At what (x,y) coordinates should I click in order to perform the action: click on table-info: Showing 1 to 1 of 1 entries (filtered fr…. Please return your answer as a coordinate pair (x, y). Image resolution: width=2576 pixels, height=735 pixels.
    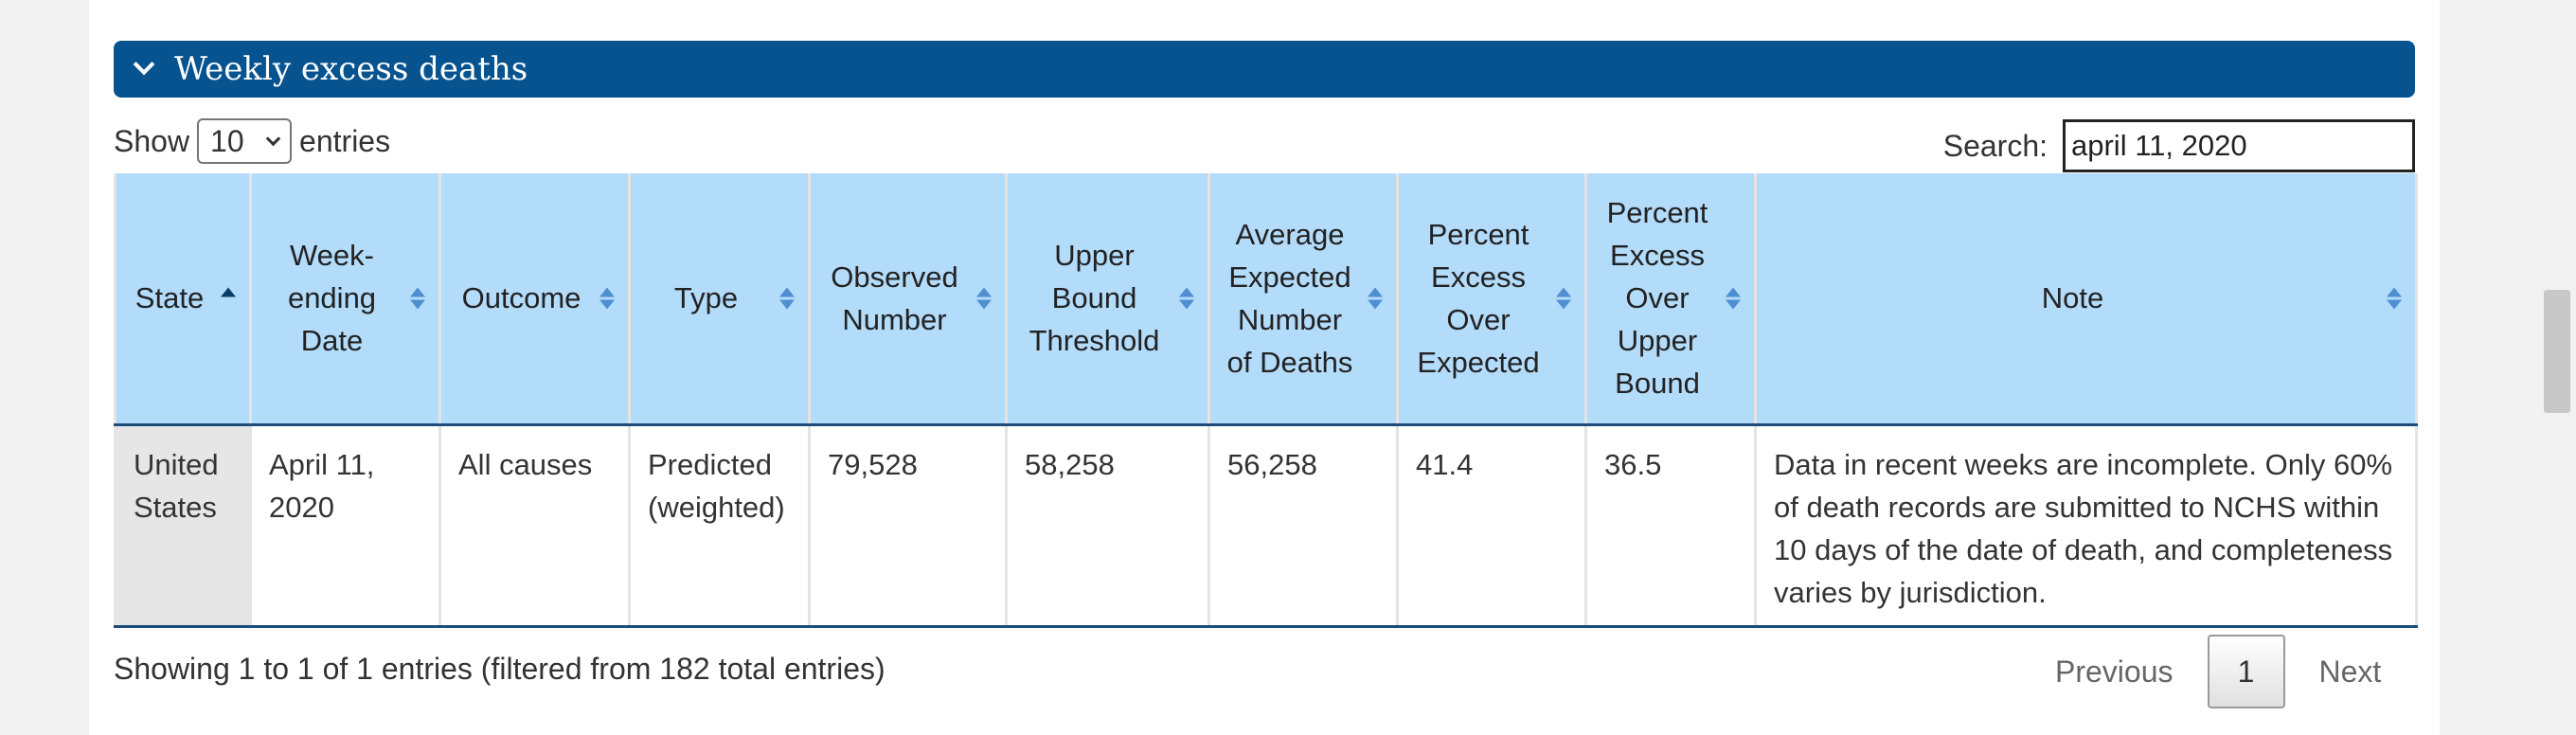
    Looking at the image, I should click on (500, 669).